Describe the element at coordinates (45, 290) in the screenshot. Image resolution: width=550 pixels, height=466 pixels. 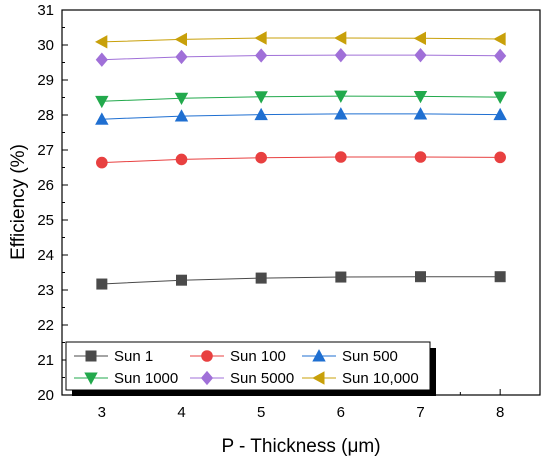
I see `y-tick-label: 23` at that location.